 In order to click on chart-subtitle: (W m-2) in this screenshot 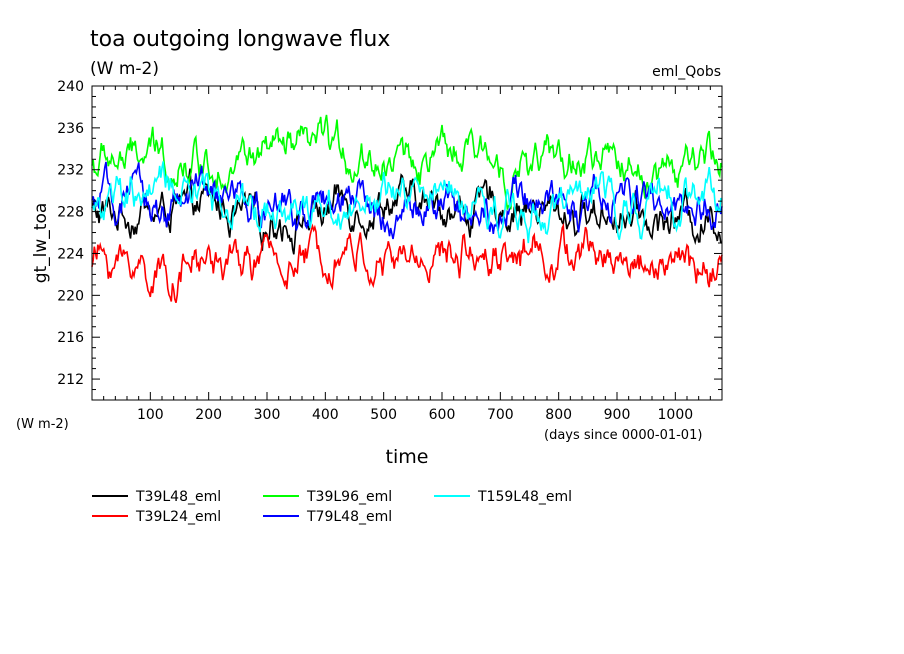, I will do `click(124, 69)`.